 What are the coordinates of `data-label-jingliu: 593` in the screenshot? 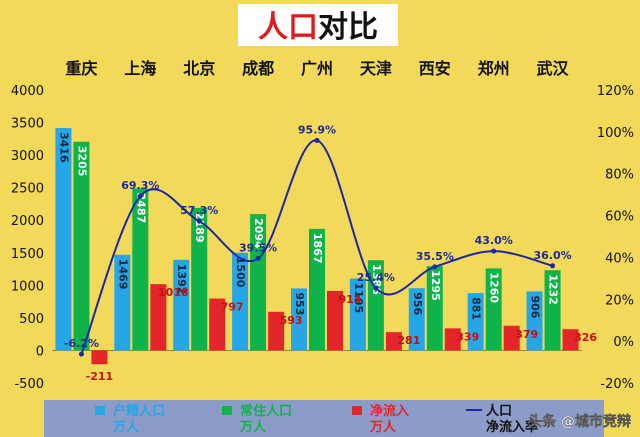 It's located at (291, 320).